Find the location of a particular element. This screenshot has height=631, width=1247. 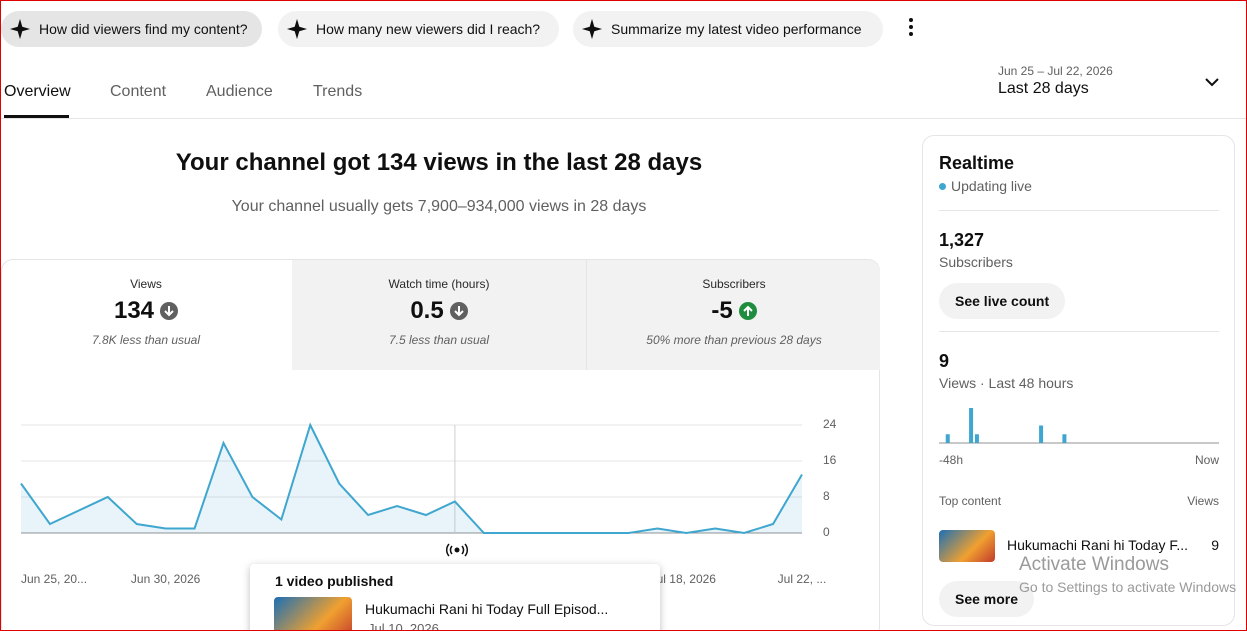

subscriber-label: Subscribers is located at coordinates (976, 262).